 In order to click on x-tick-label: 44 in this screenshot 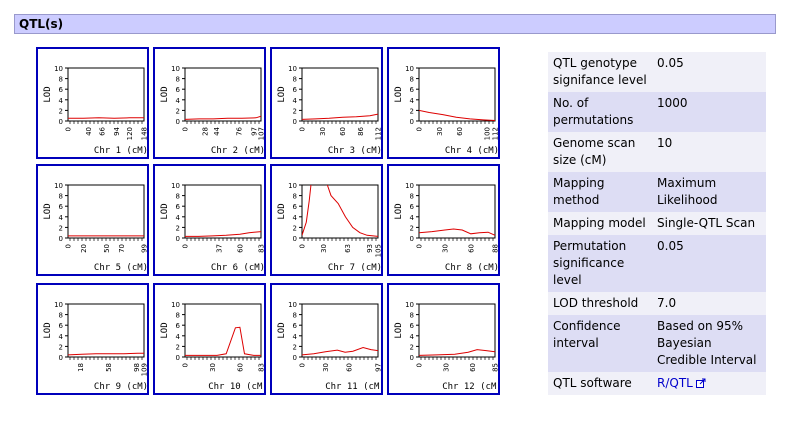, I will do `click(217, 130)`.